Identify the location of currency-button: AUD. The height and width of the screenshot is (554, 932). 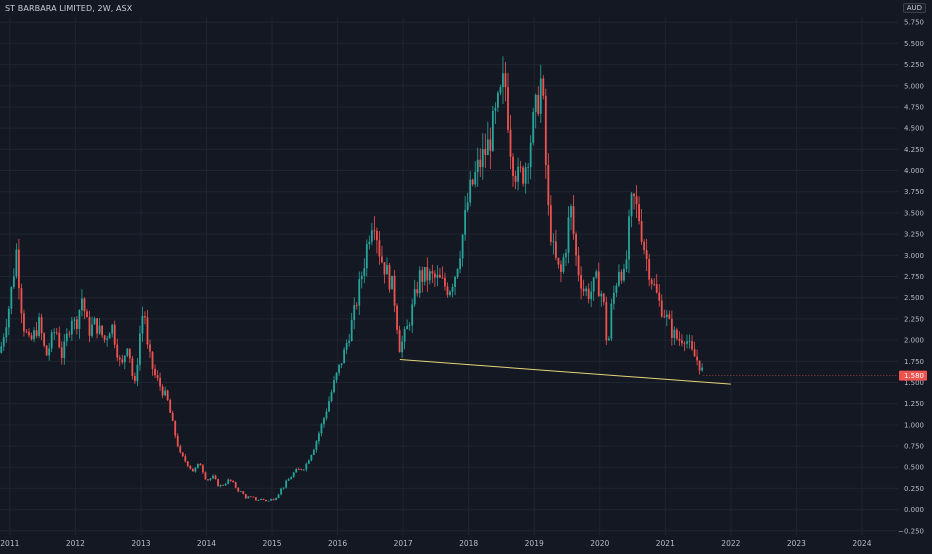
(914, 8).